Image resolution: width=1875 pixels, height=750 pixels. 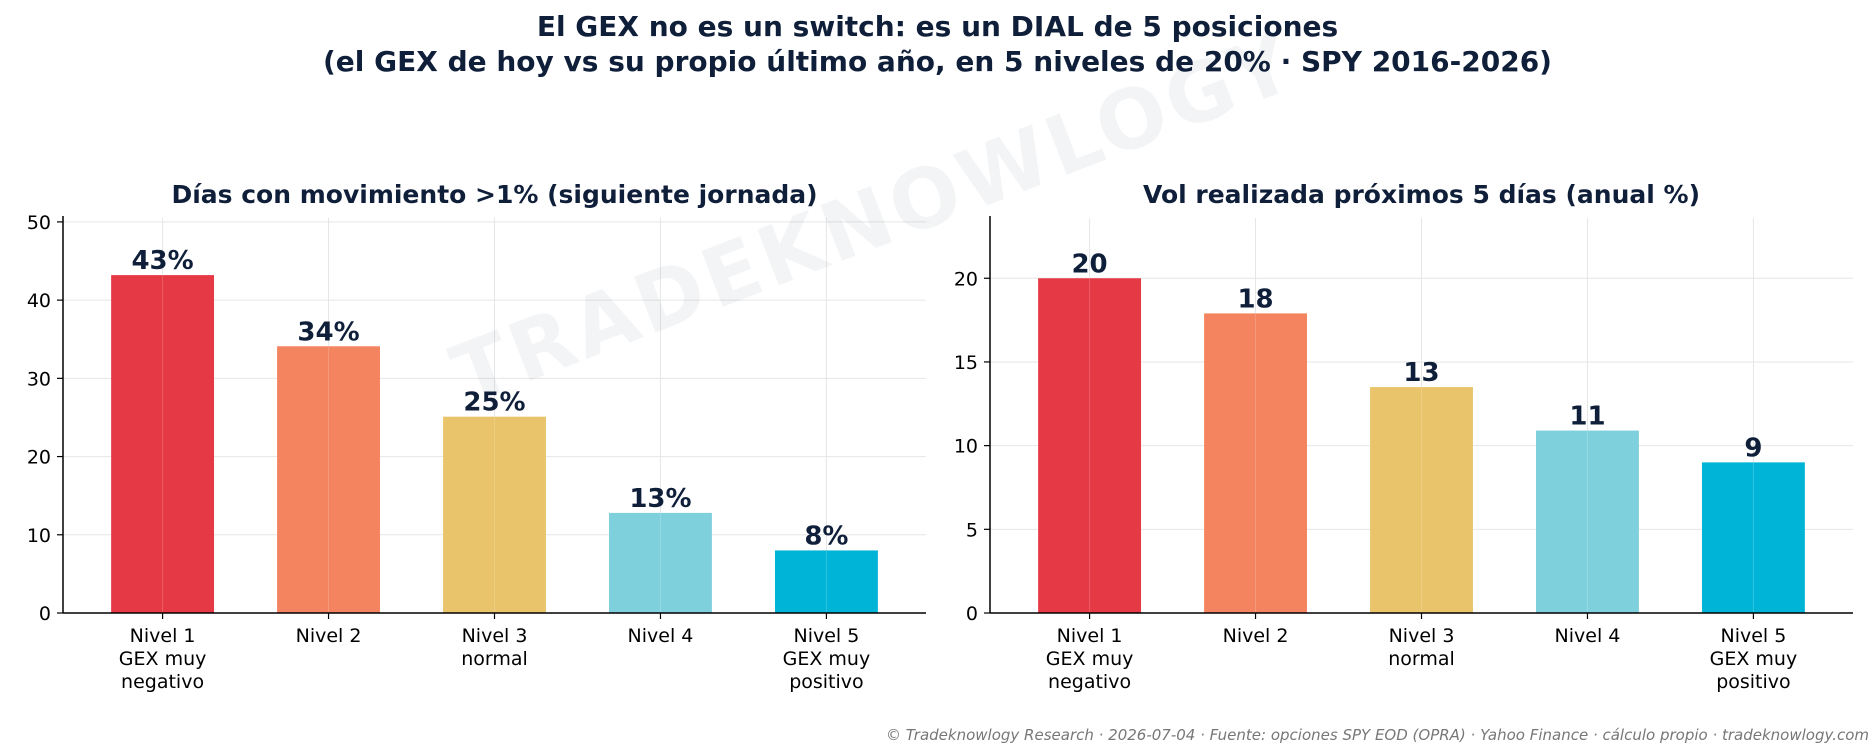 I want to click on y-tick-label: 50, so click(x=39, y=223).